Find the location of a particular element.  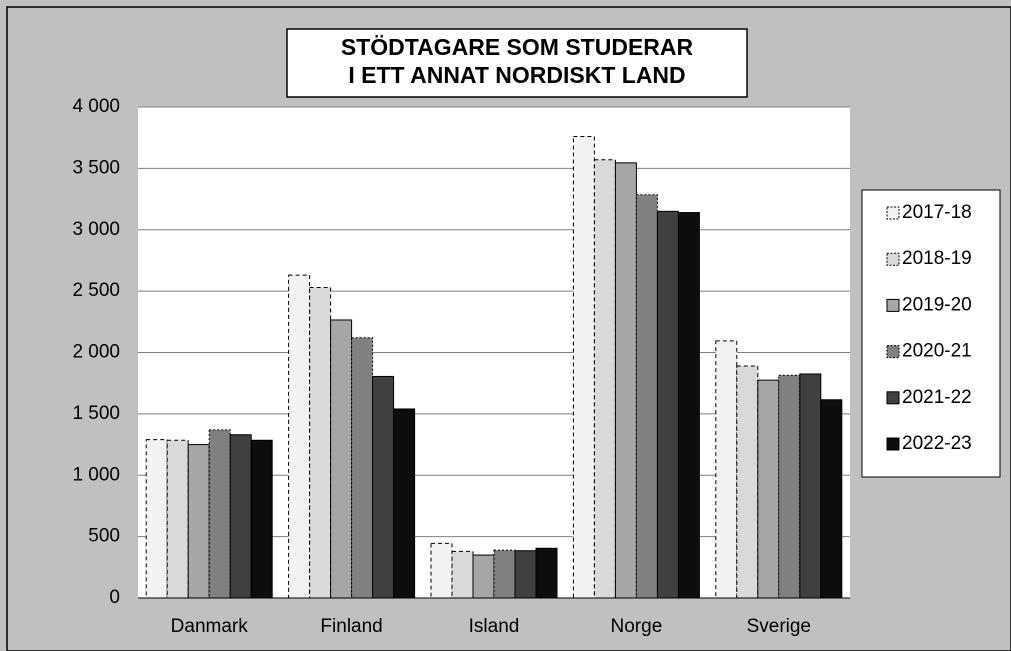

y-tick-label: 2 000 is located at coordinates (96, 352).